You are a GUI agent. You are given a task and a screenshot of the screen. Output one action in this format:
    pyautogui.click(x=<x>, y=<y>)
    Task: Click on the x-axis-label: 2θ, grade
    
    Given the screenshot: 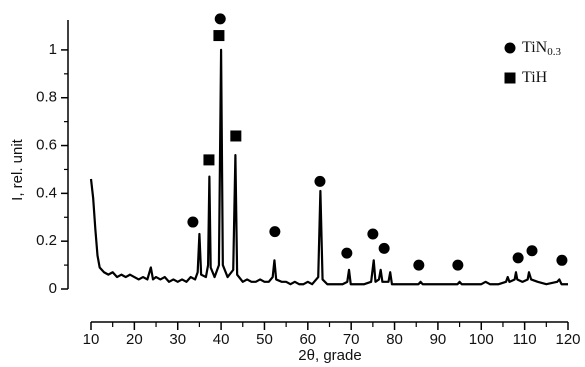 What is the action you would take?
    pyautogui.click(x=329, y=355)
    